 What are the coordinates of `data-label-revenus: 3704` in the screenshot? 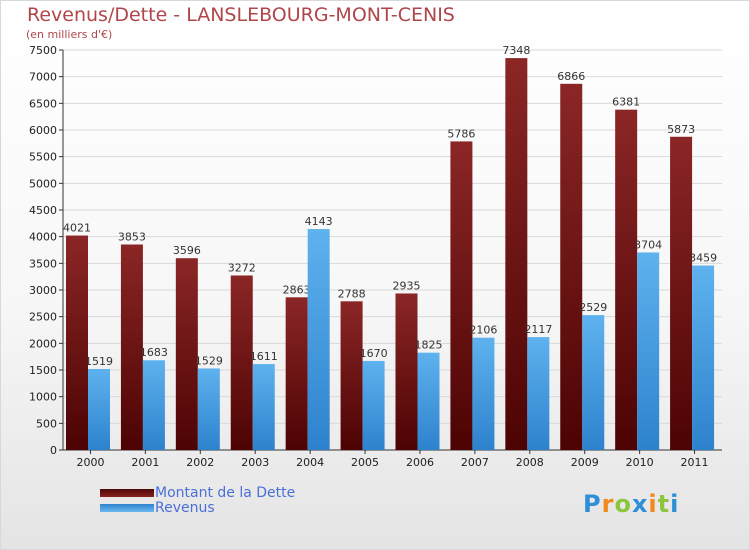 It's located at (648, 244).